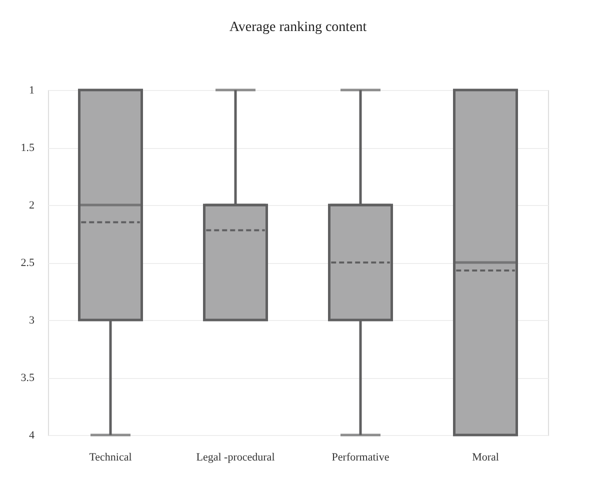 The width and height of the screenshot is (592, 501). I want to click on chart-title: Average ranking content, so click(298, 27).